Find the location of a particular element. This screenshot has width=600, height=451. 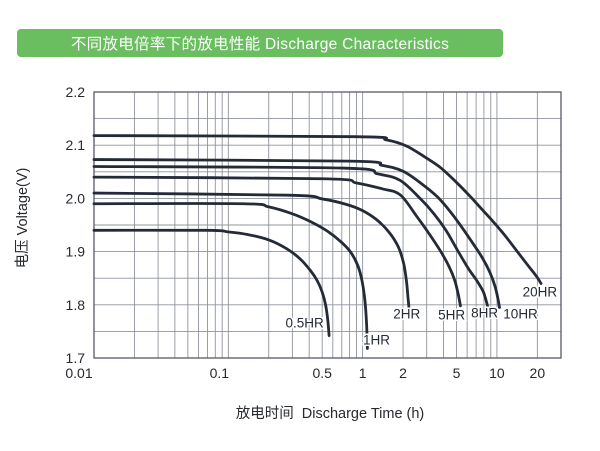

curve-label-1hr: 1HR is located at coordinates (376, 339).